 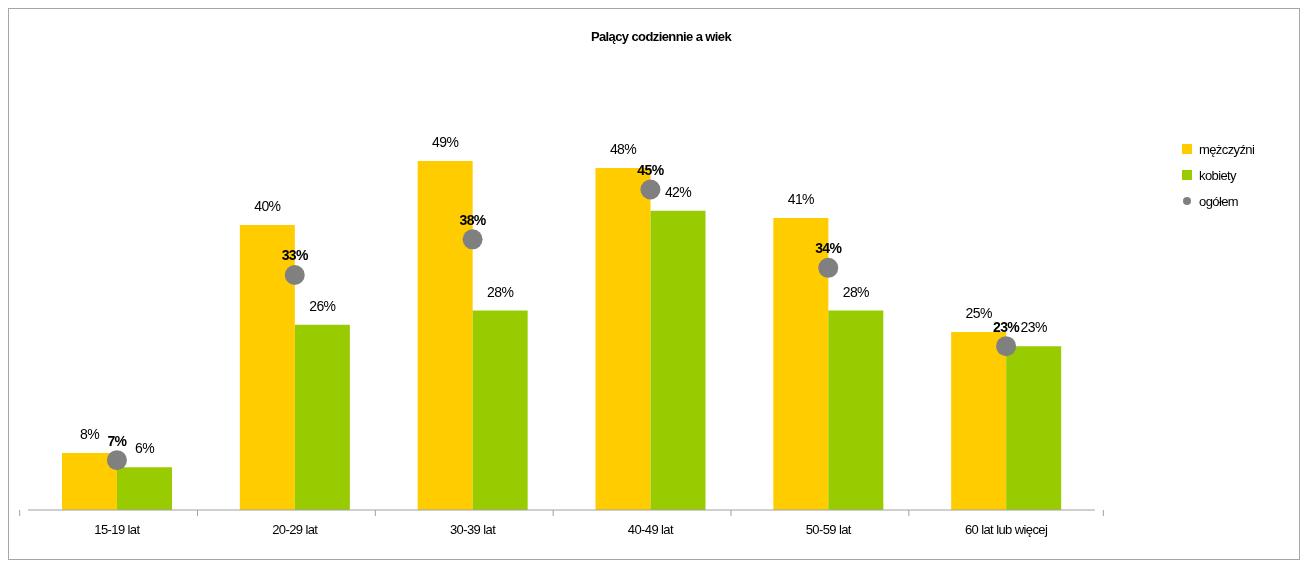 What do you see at coordinates (1227, 149) in the screenshot?
I see `legend-label: mężczyźni` at bounding box center [1227, 149].